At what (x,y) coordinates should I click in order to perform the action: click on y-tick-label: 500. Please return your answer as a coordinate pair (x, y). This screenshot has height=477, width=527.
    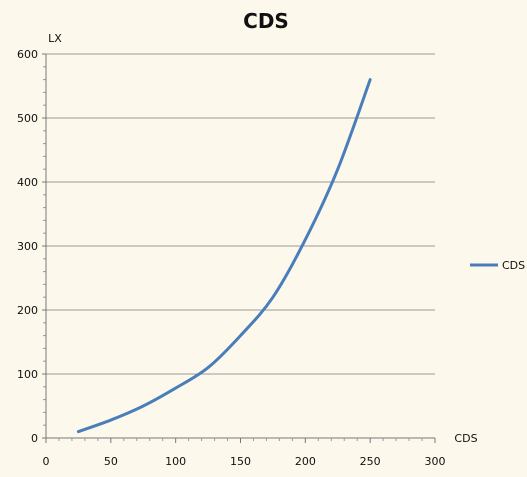
    Looking at the image, I should click on (27, 118).